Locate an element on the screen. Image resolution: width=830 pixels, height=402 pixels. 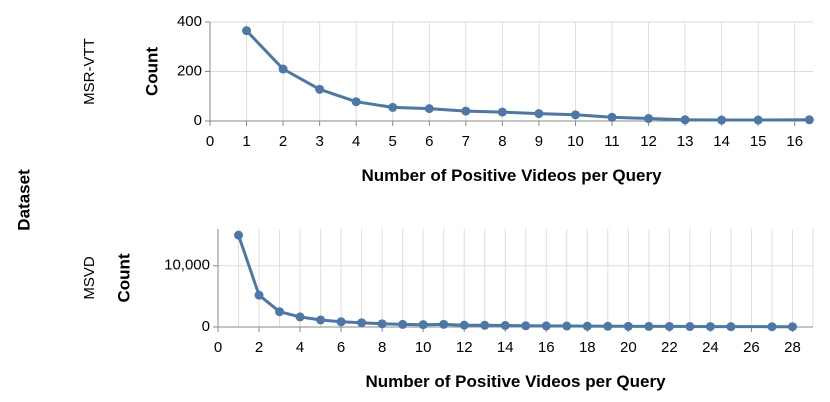
x-tick-label: 18 is located at coordinates (587, 347).